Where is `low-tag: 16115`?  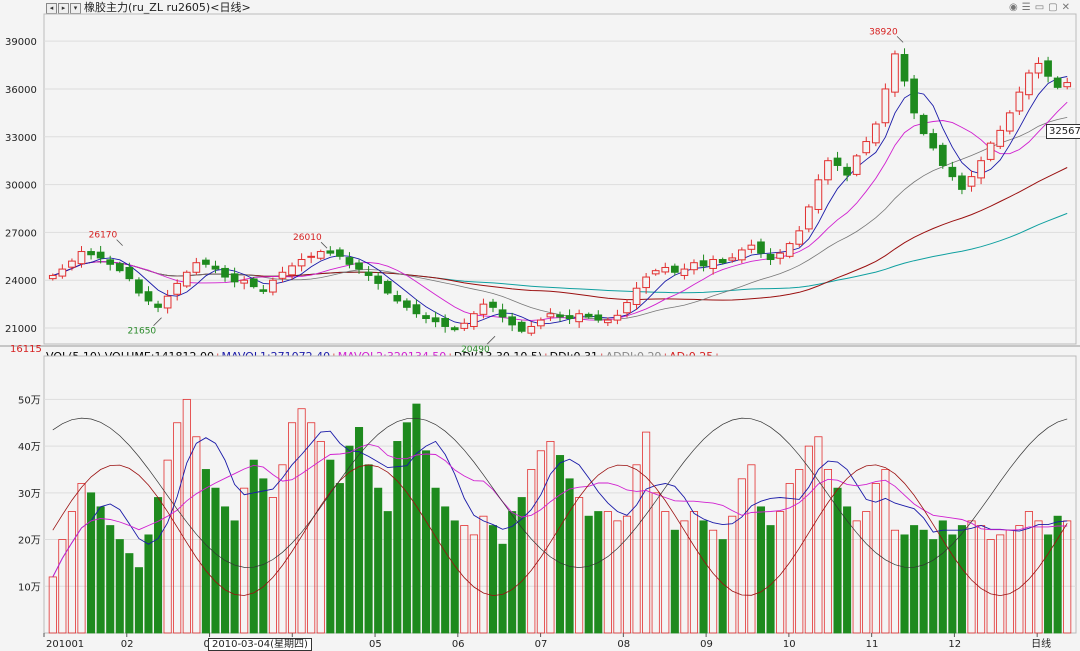 low-tag: 16115 is located at coordinates (26, 349).